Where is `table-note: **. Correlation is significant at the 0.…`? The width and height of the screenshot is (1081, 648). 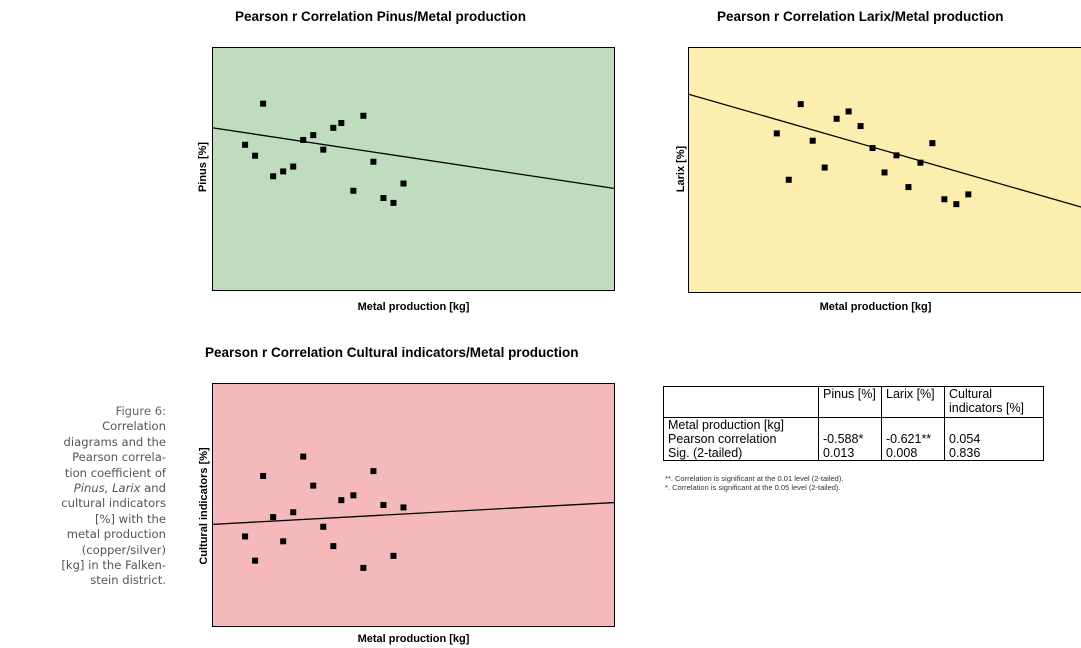 table-note: **. Correlation is significant at the 0.… is located at coordinates (754, 478).